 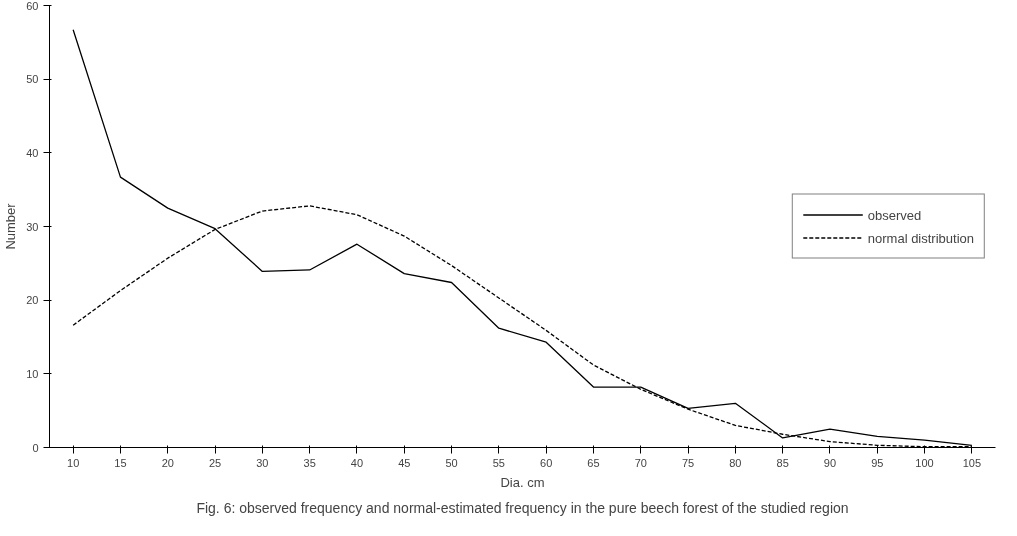 What do you see at coordinates (735, 462) in the screenshot?
I see `x-tick-label: 80` at bounding box center [735, 462].